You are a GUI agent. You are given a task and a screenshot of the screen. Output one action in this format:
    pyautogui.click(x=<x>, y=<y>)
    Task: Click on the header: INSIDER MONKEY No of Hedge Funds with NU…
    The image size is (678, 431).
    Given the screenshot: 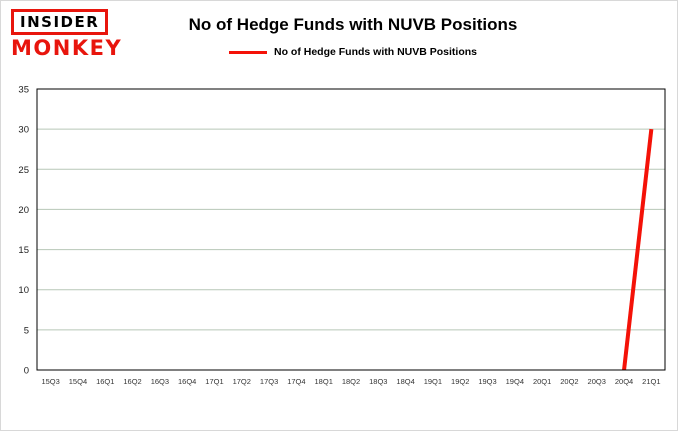 What is the action you would take?
    pyautogui.click(x=287, y=34)
    